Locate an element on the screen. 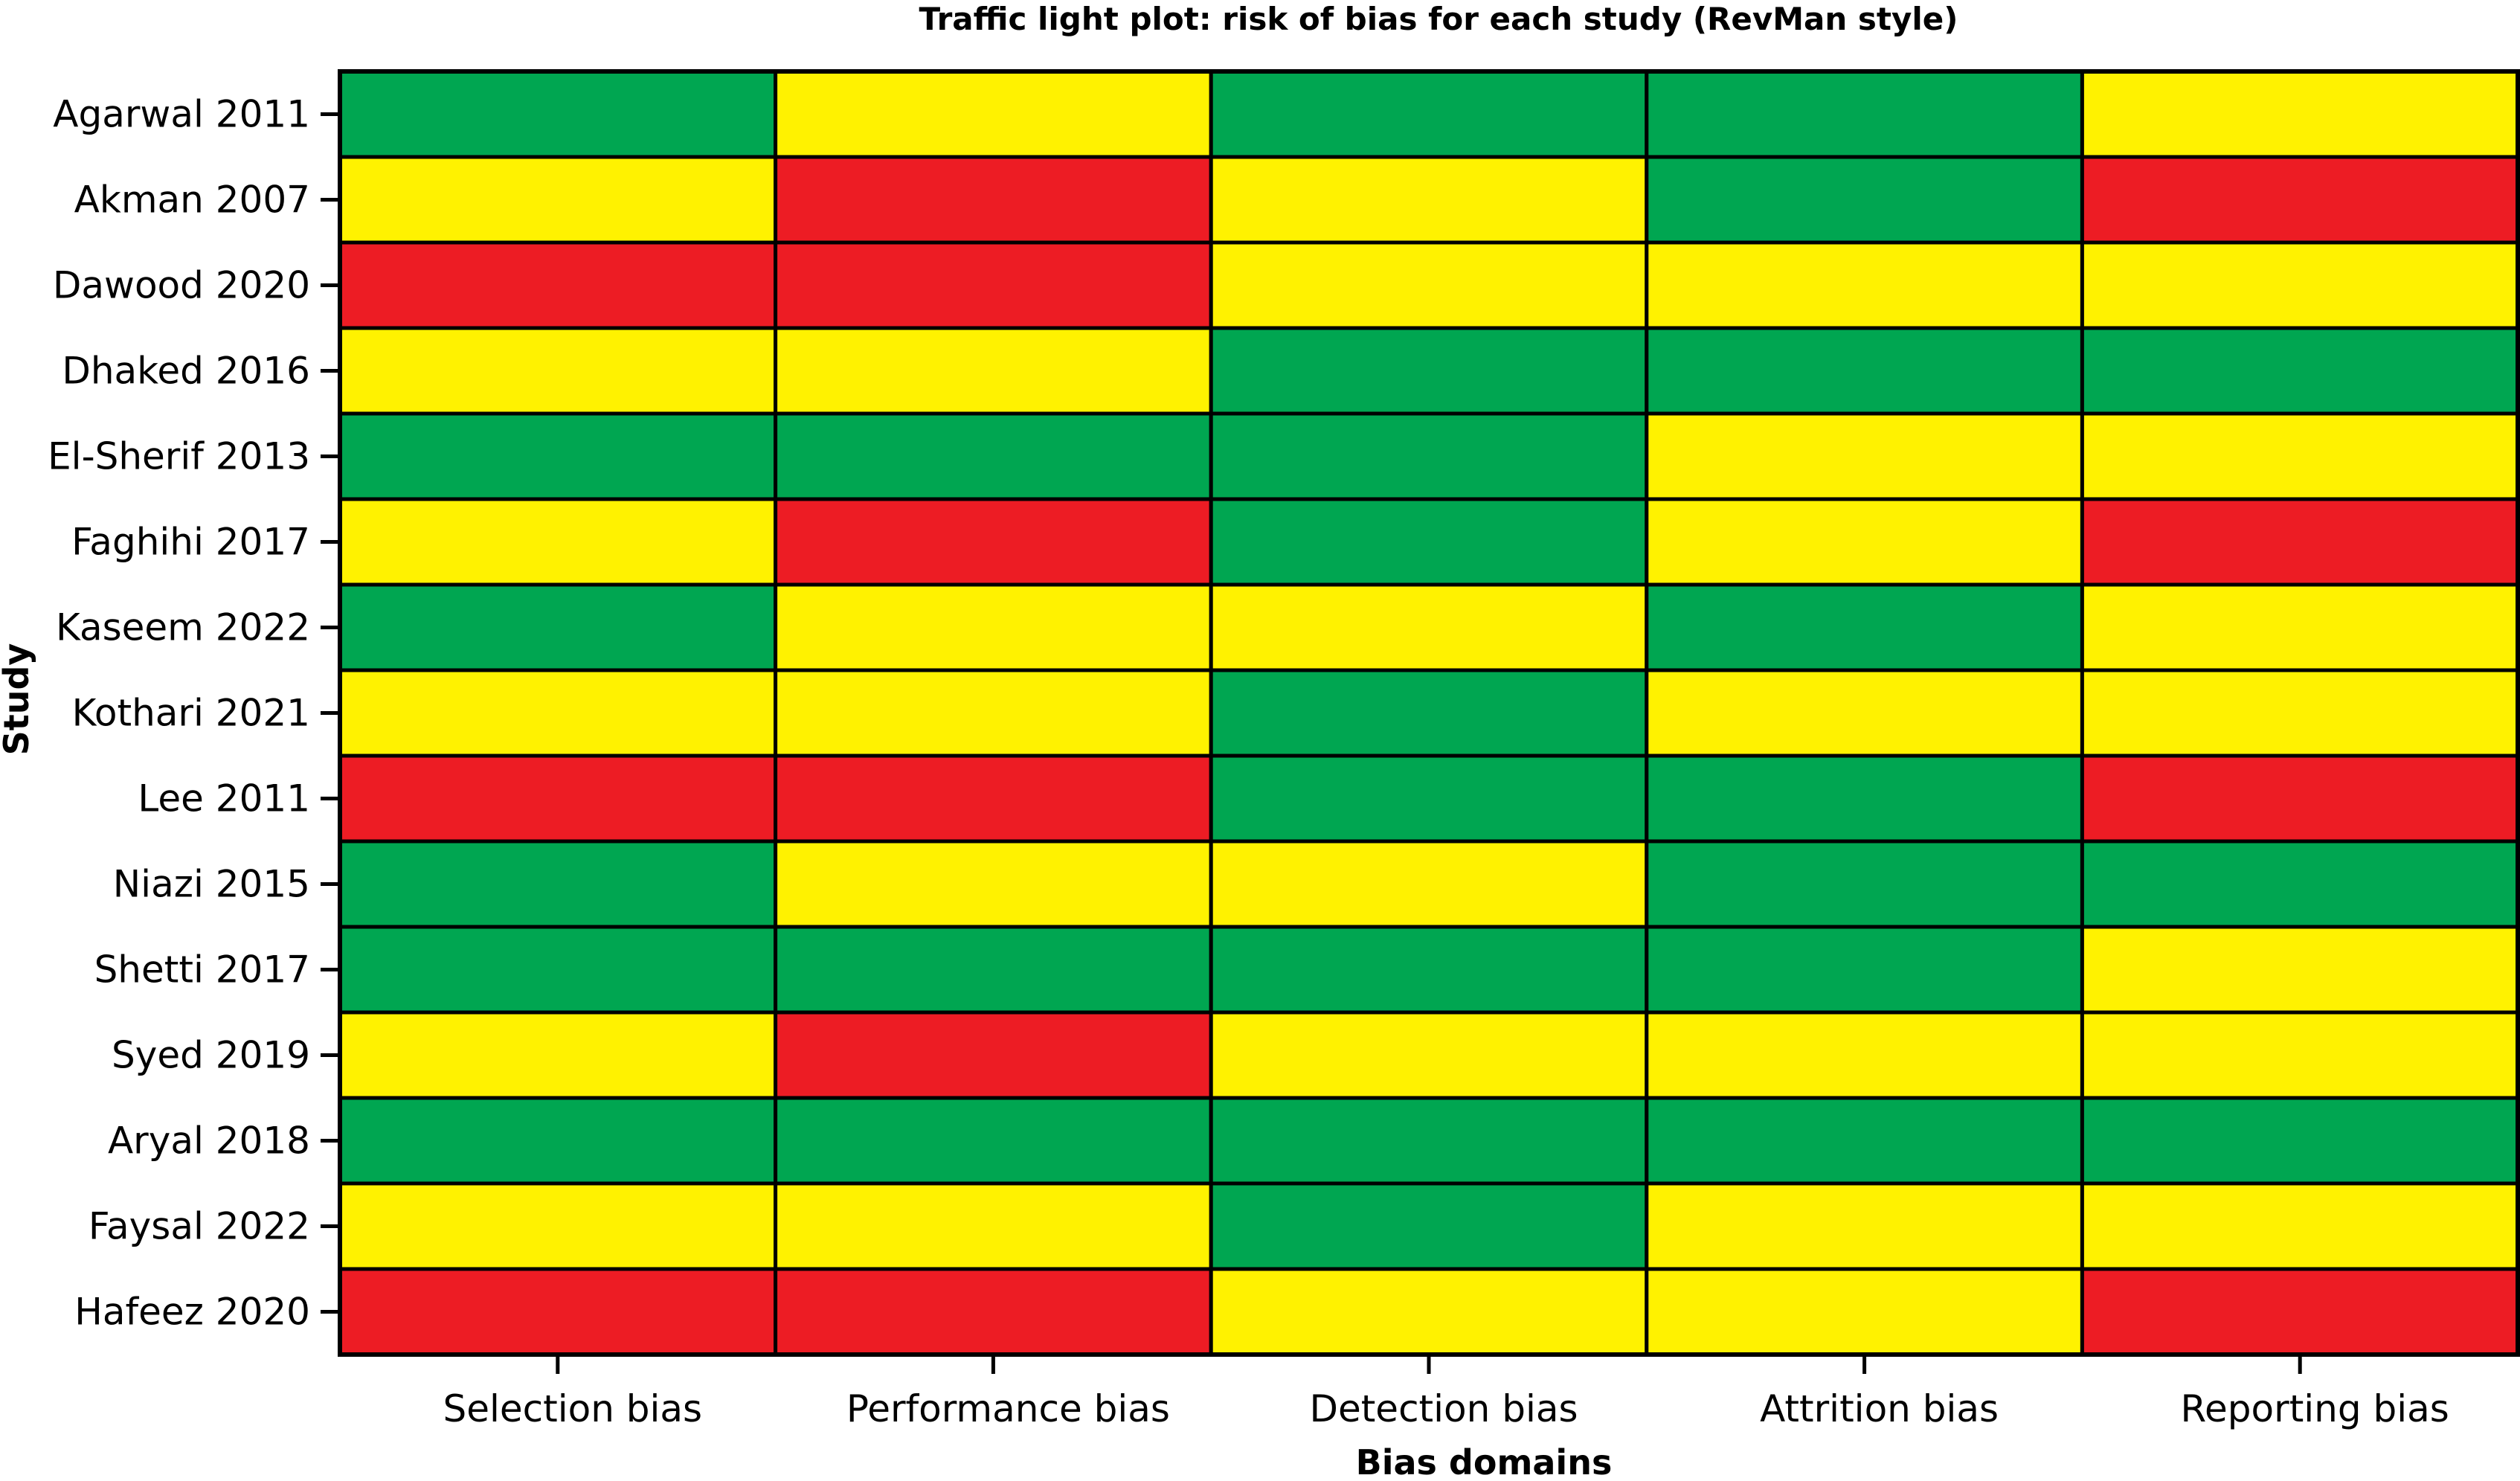 Image resolution: width=2520 pixels, height=1481 pixels. y-tick-label: Hafeez 2020 is located at coordinates (192, 1312).